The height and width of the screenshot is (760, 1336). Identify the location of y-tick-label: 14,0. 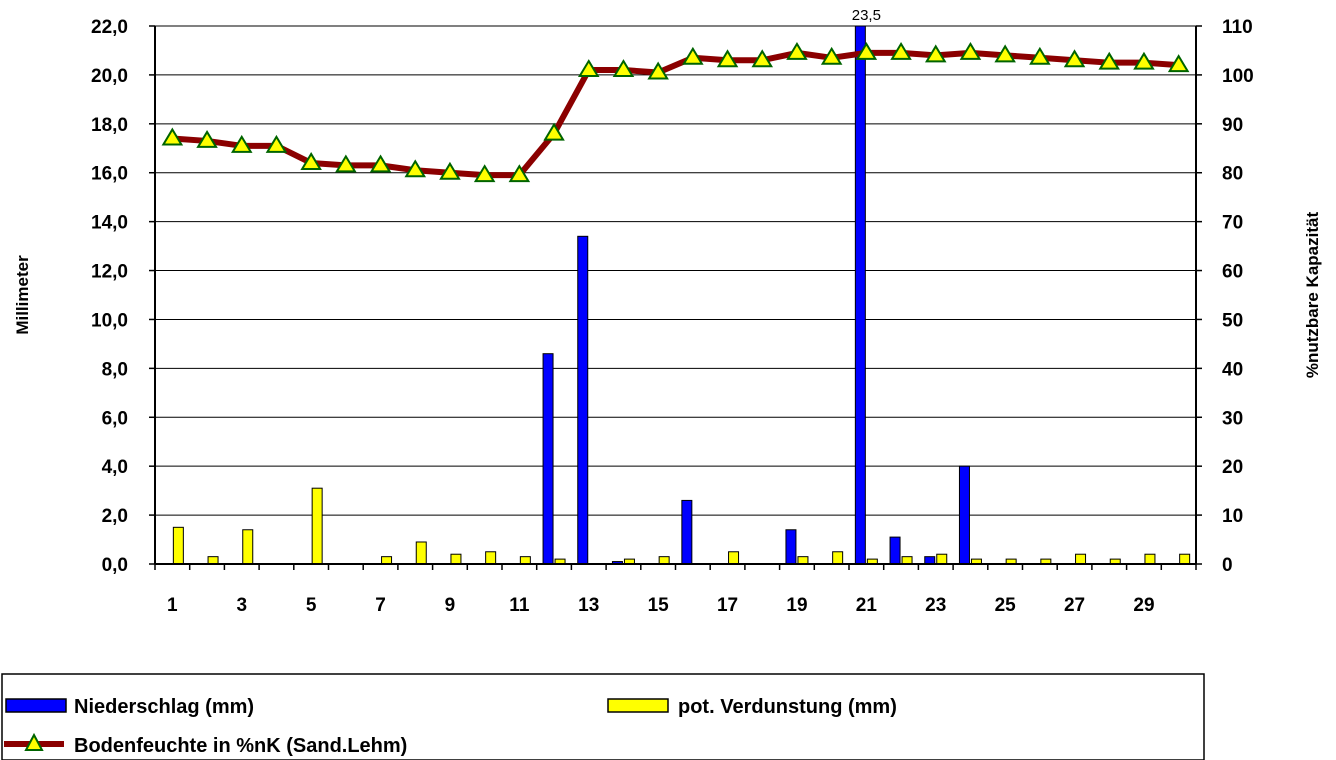
(109, 223).